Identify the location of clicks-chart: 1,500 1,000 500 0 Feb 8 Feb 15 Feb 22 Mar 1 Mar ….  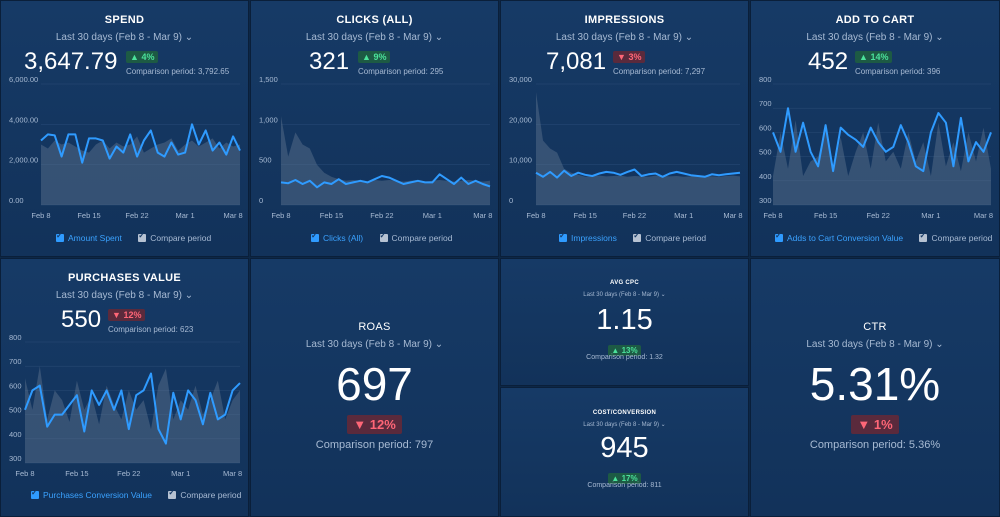
(375, 147).